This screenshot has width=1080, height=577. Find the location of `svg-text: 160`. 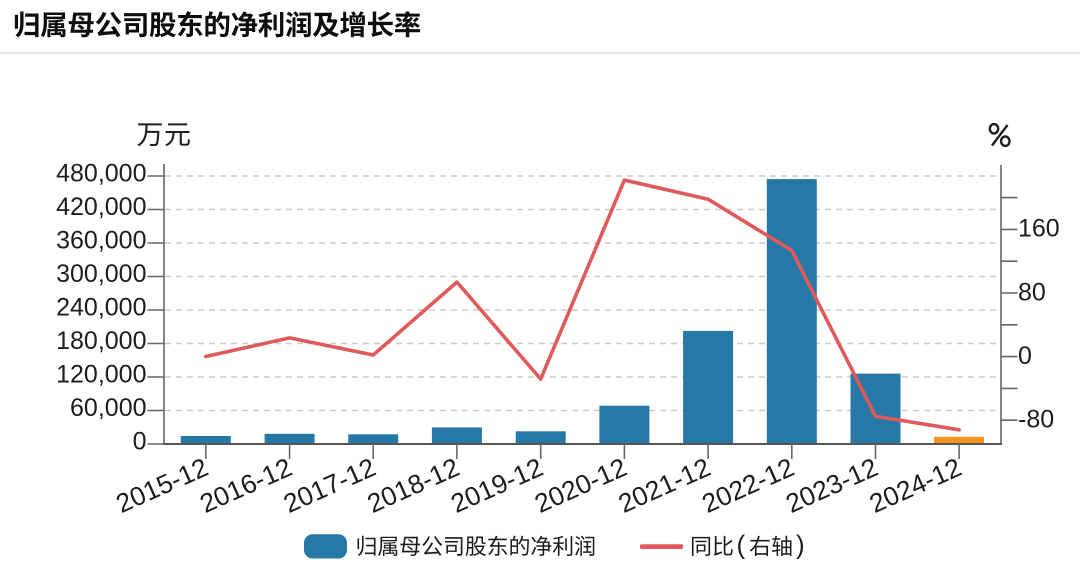

svg-text: 160 is located at coordinates (1039, 229).